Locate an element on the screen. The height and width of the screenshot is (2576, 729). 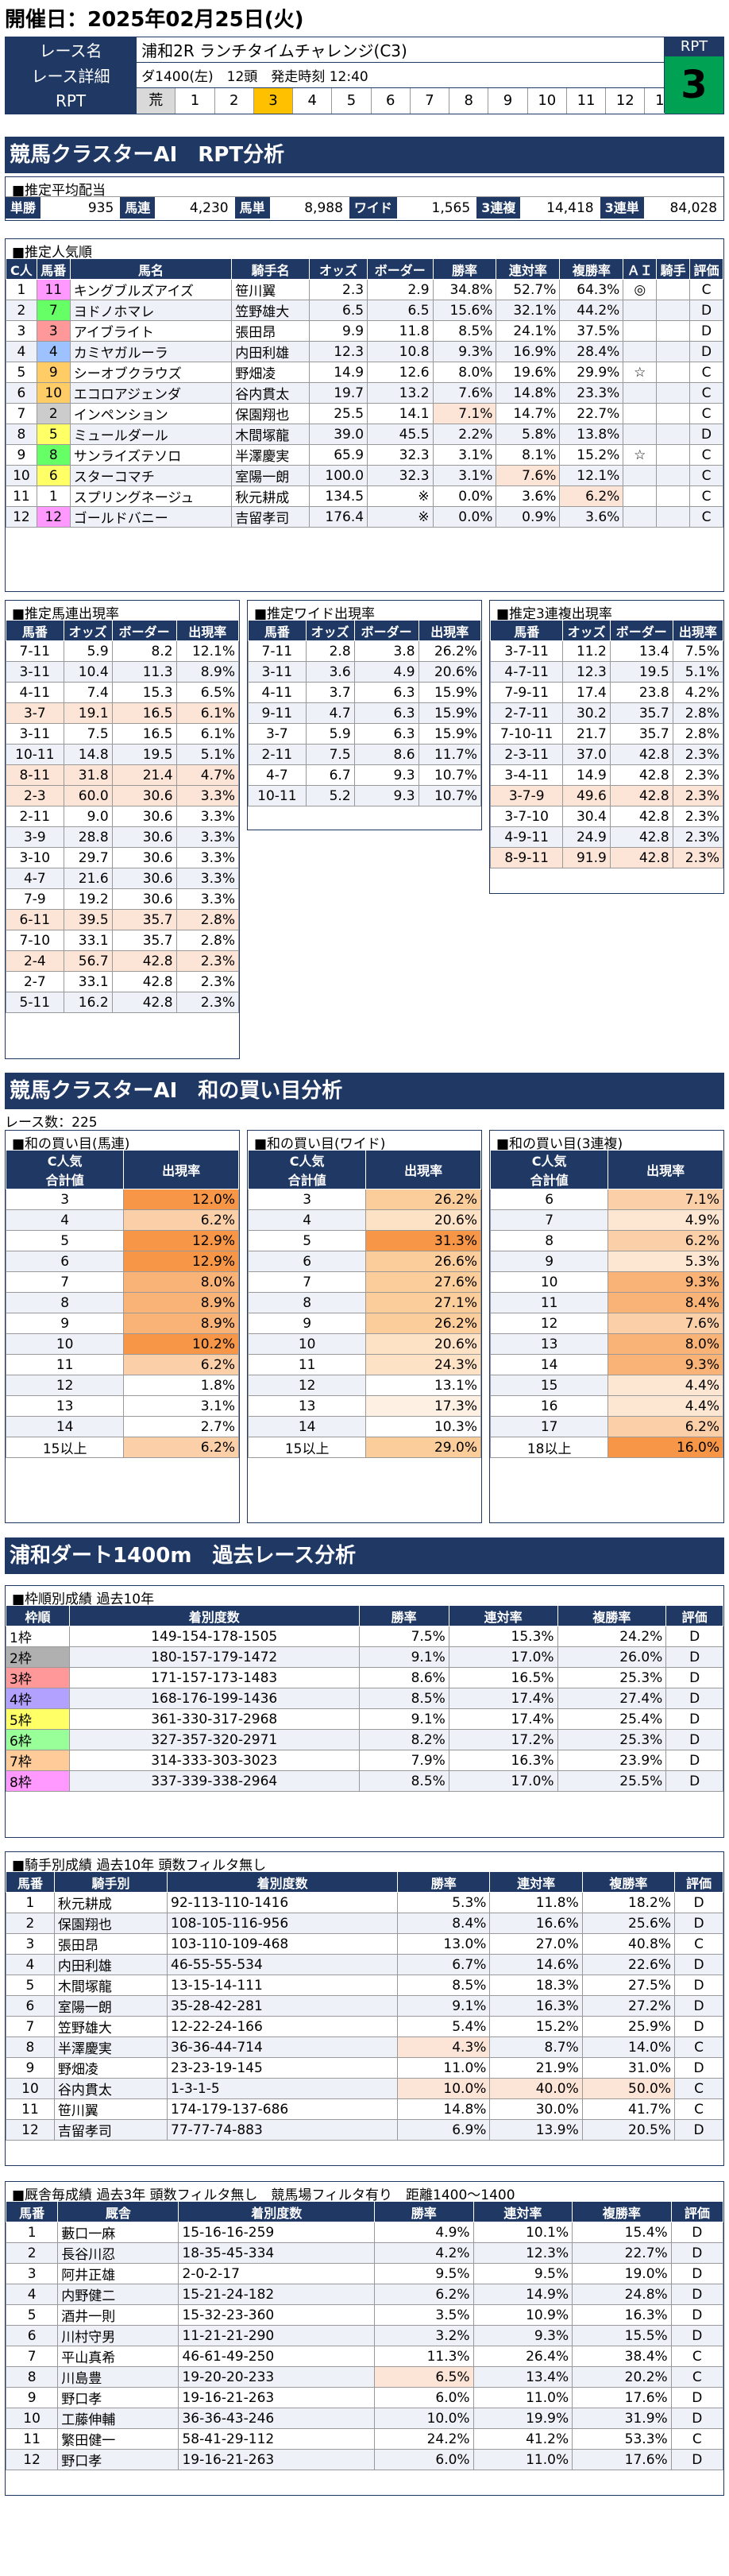
table-cell: 12.3 is located at coordinates (586, 672).